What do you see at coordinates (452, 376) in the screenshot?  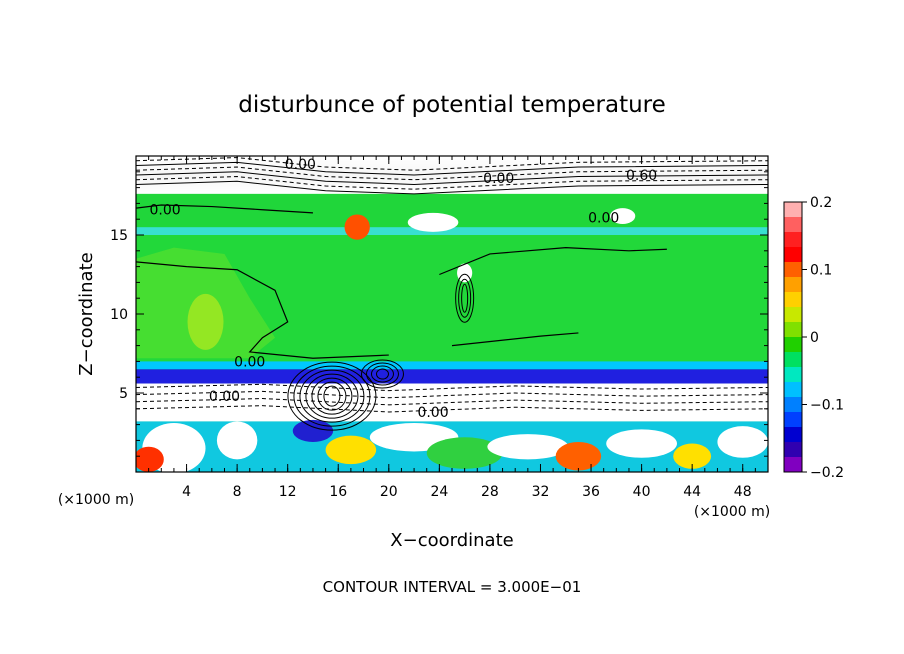 I see `blue-band` at bounding box center [452, 376].